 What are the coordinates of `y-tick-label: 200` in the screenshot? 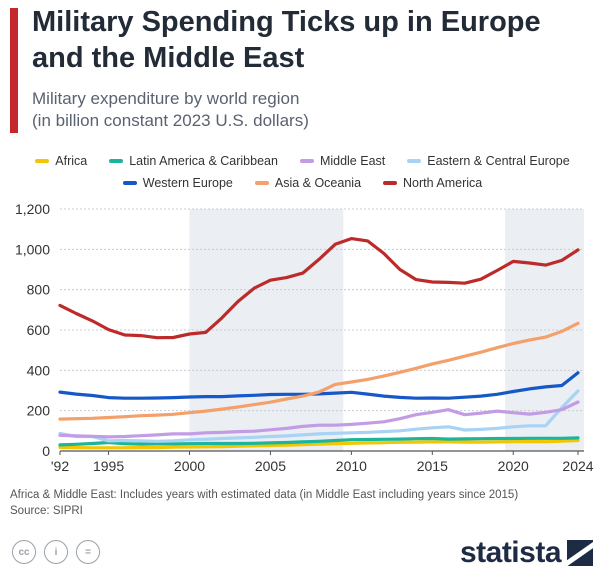 It's located at (39, 411).